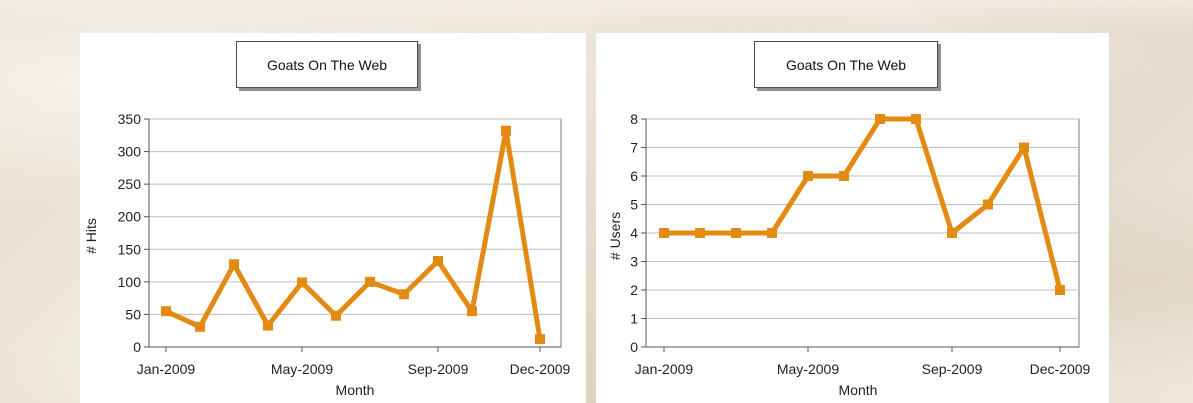  What do you see at coordinates (130, 282) in the screenshot?
I see `y-tick-label: 100` at bounding box center [130, 282].